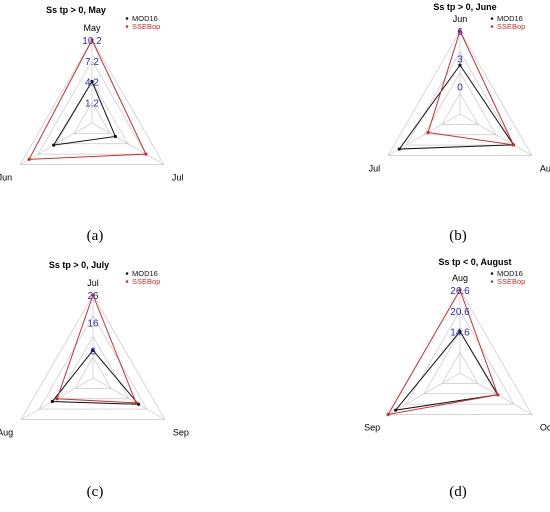  I want to click on axis-label-may: May, so click(92, 28).